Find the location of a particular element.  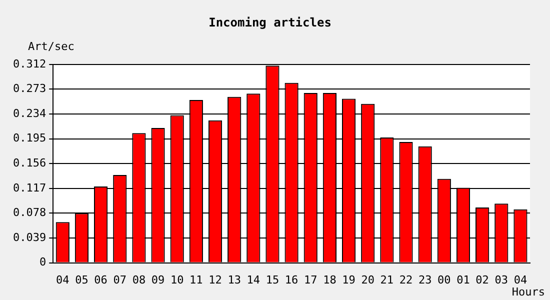

x-tick-label: 00 is located at coordinates (444, 279).